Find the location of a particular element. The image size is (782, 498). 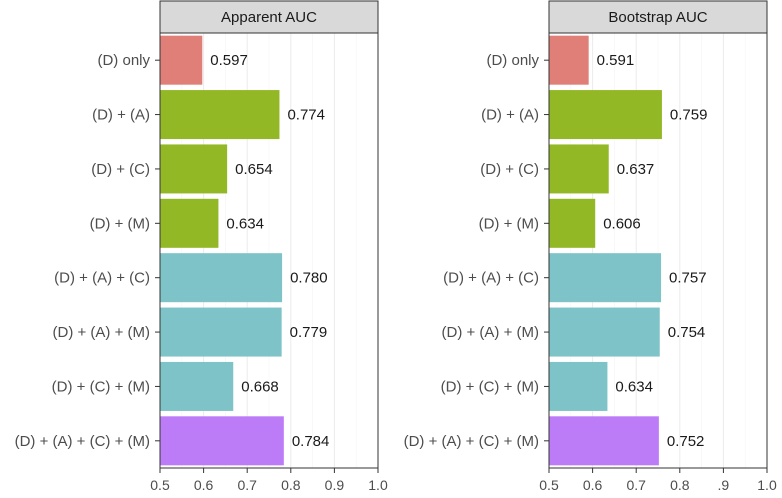

panel-1-title: Apparent AUC is located at coordinates (269, 17).